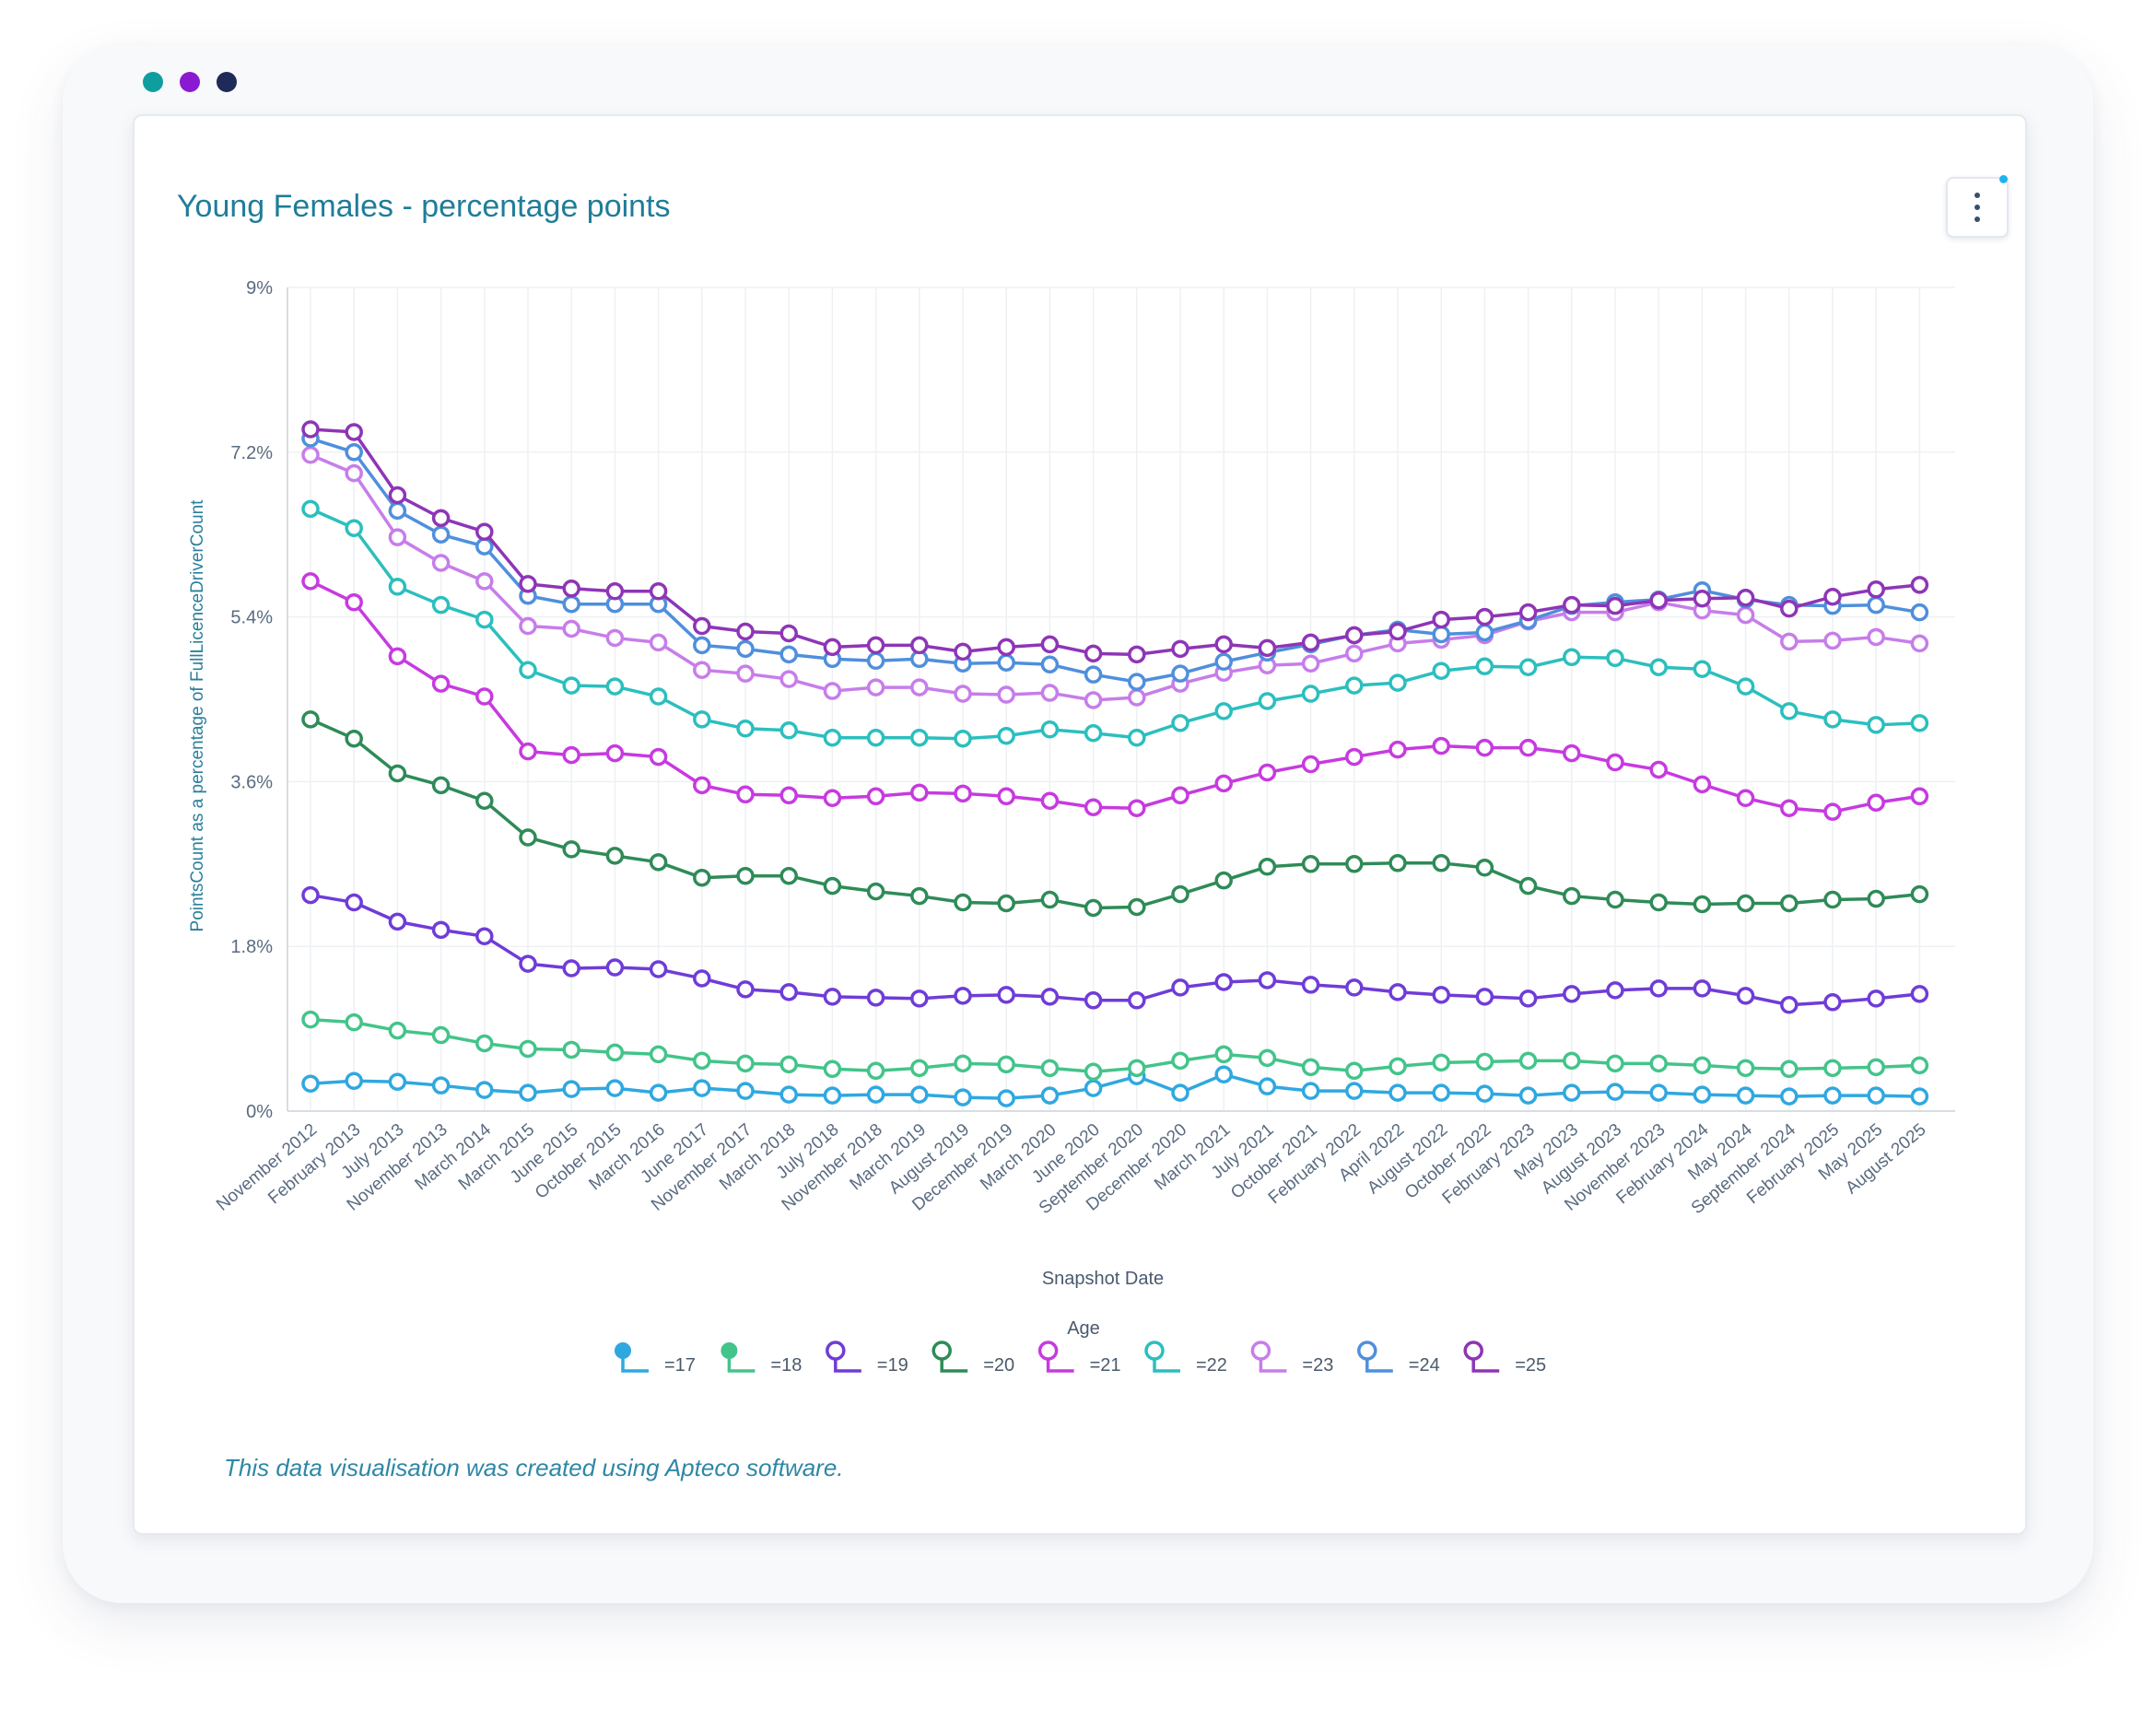 The image size is (2156, 1721). What do you see at coordinates (973, 1358) in the screenshot?
I see `legend-item: =20` at bounding box center [973, 1358].